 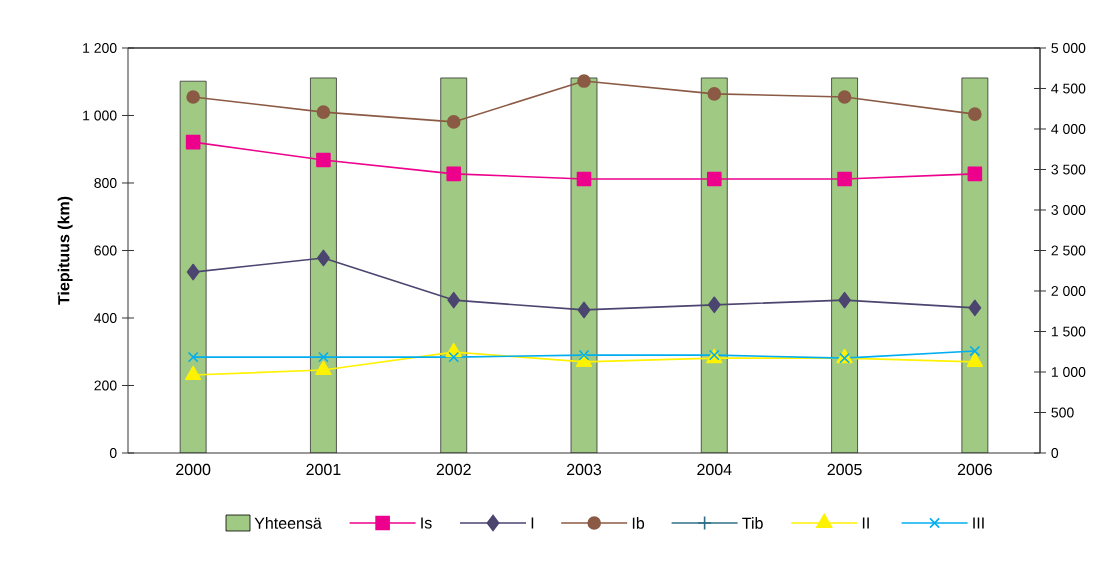 I want to click on x-tick-label: 2006, so click(x=974, y=469).